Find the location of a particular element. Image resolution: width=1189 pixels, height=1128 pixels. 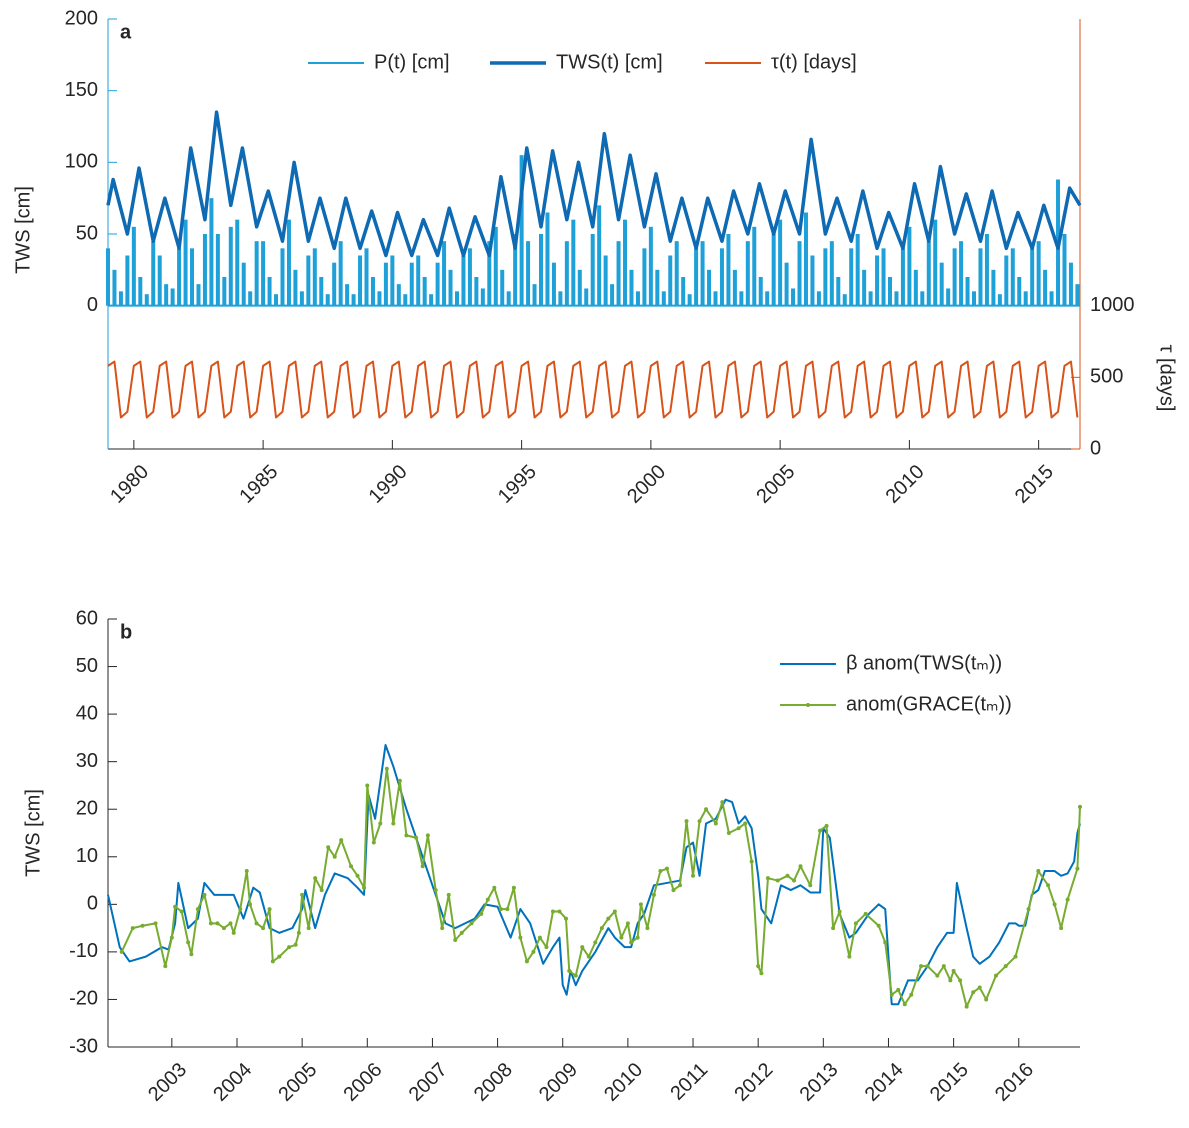

series-line is located at coordinates (593, 389).